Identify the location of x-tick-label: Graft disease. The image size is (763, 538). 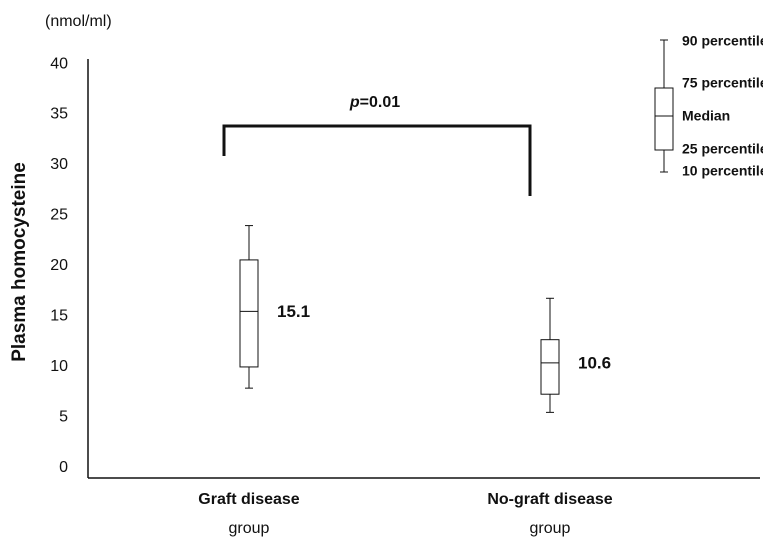
(248, 499).